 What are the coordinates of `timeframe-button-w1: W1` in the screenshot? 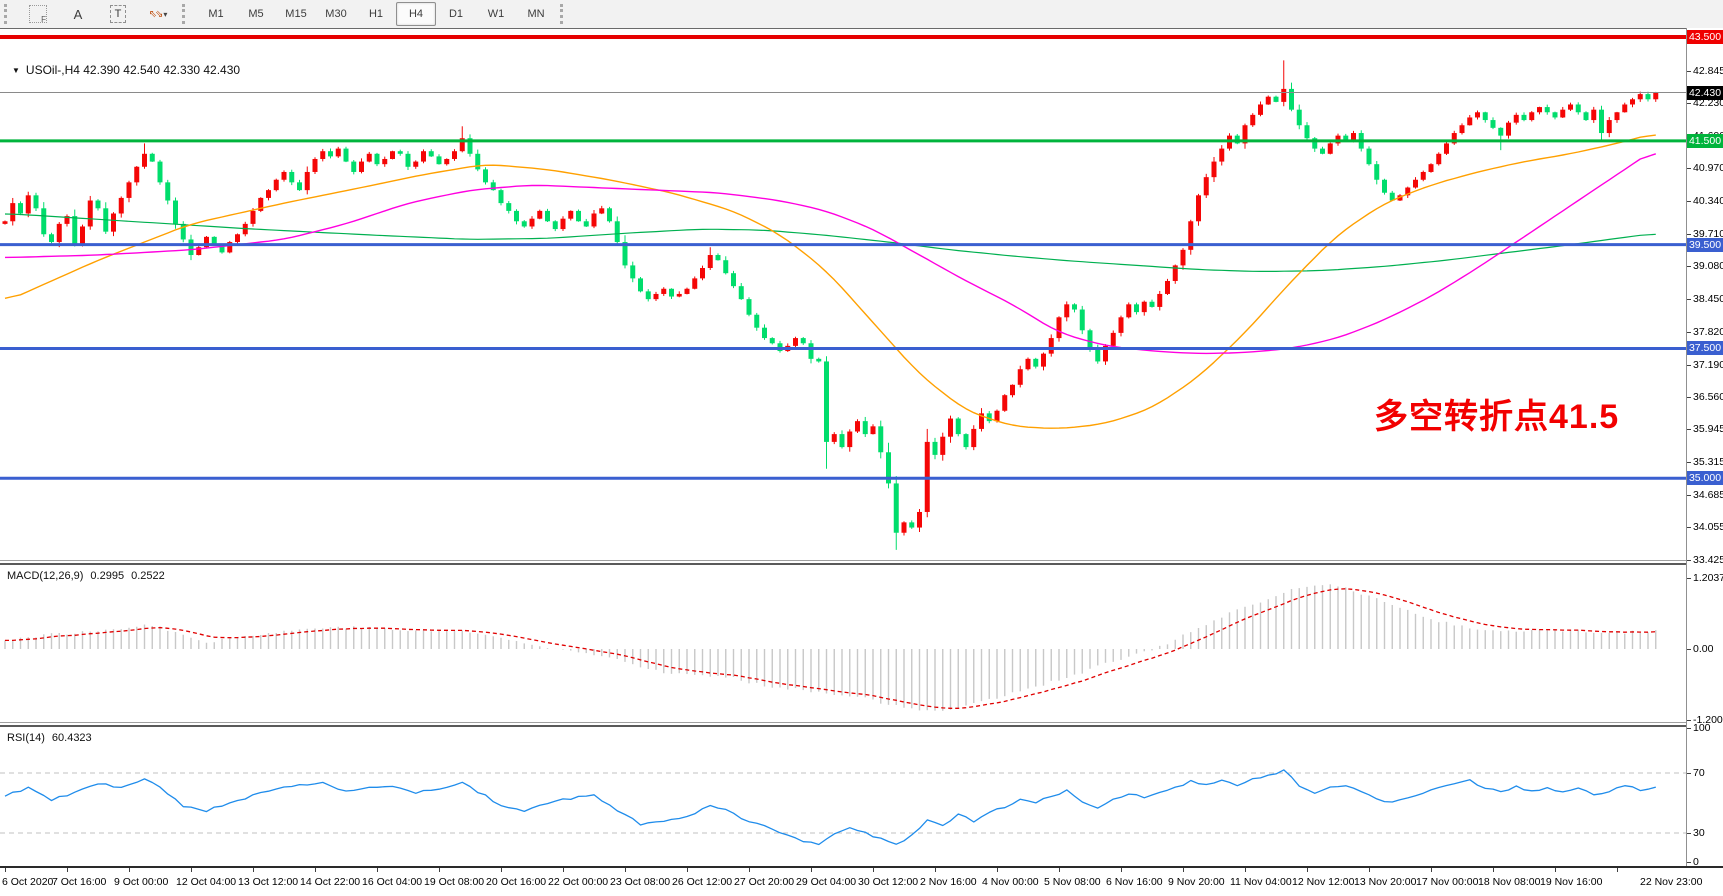 It's located at (496, 14).